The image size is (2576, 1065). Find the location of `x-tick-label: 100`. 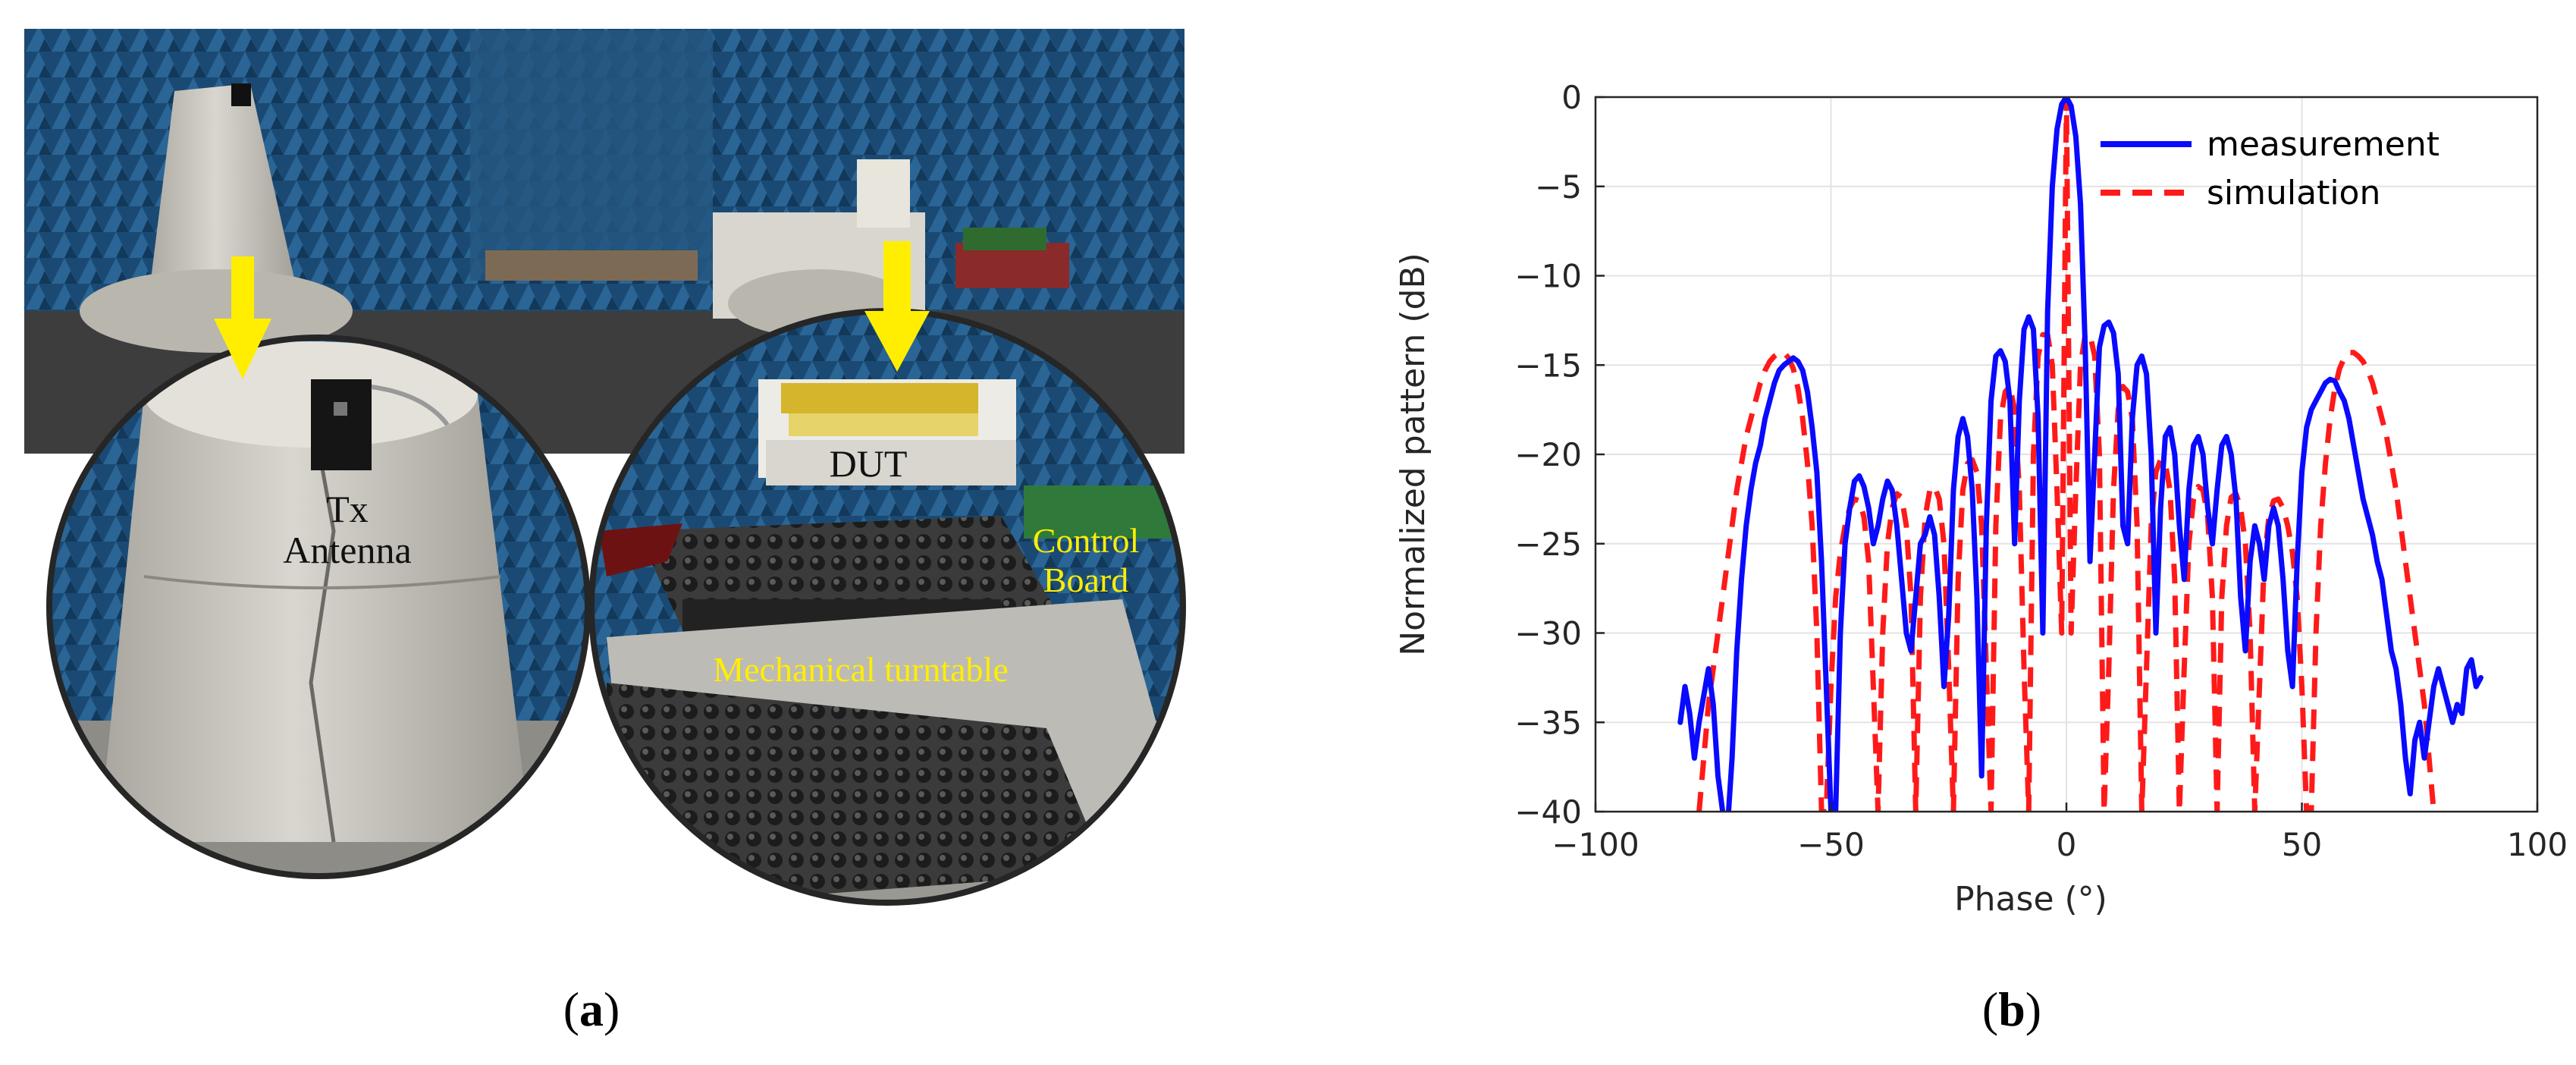

x-tick-label: 100 is located at coordinates (2537, 844).